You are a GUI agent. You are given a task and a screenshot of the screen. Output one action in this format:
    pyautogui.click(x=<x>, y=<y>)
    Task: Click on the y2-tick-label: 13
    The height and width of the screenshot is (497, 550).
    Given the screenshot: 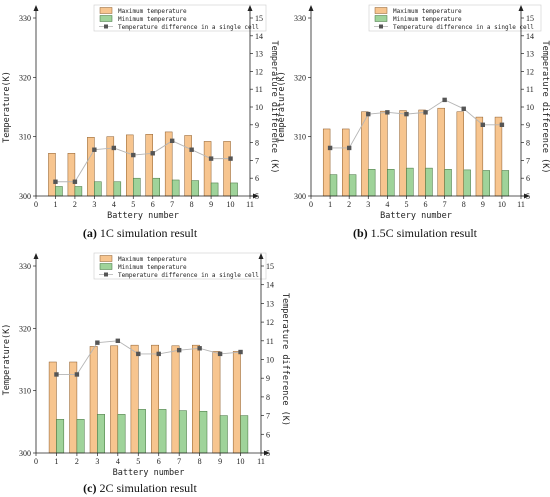 What is the action you would take?
    pyautogui.click(x=270, y=303)
    